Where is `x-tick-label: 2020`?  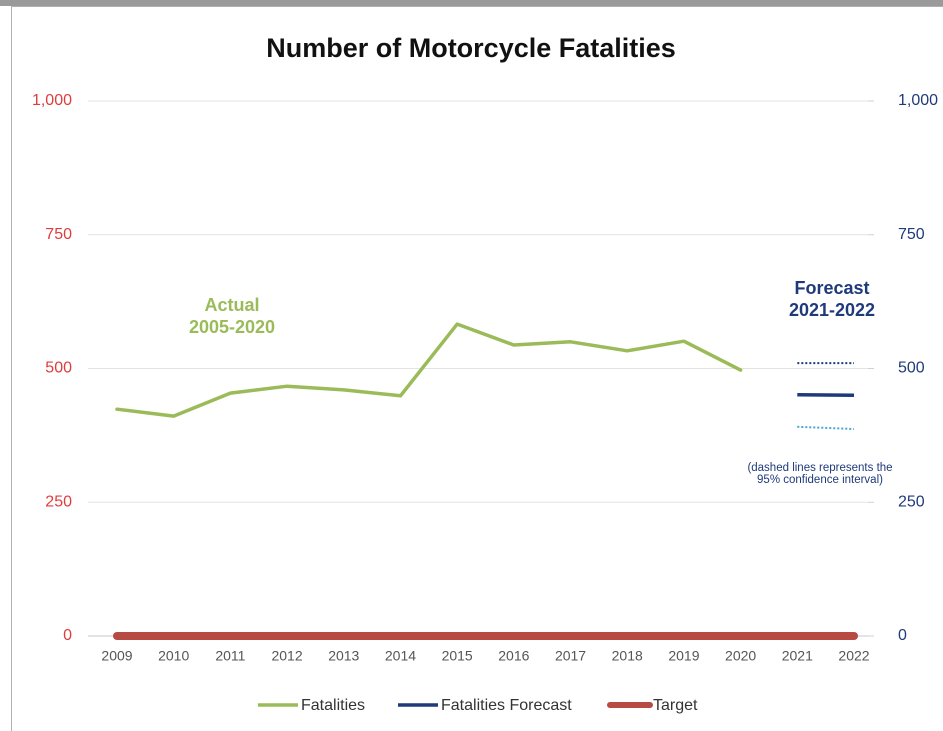
x-tick-label: 2020 is located at coordinates (740, 656).